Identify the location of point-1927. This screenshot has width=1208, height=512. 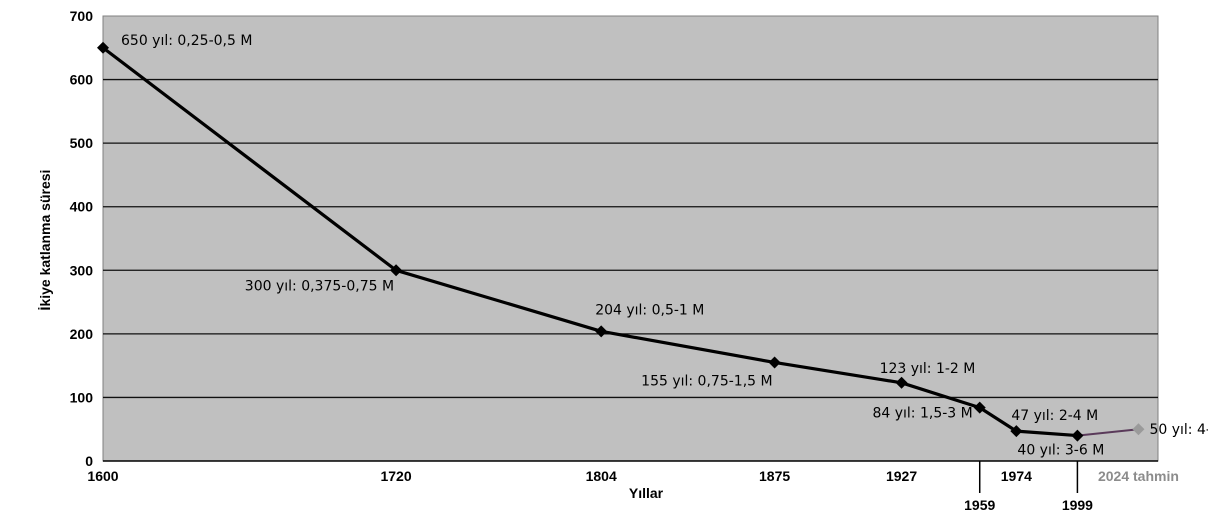
(901, 382).